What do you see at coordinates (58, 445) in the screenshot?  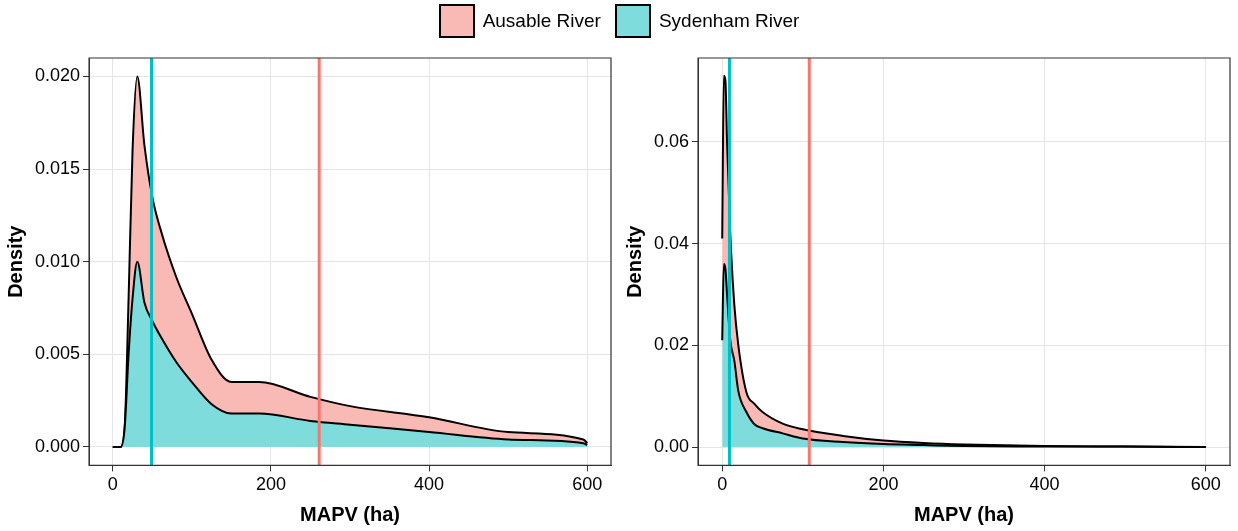 I see `y-tick-label: 0.000` at bounding box center [58, 445].